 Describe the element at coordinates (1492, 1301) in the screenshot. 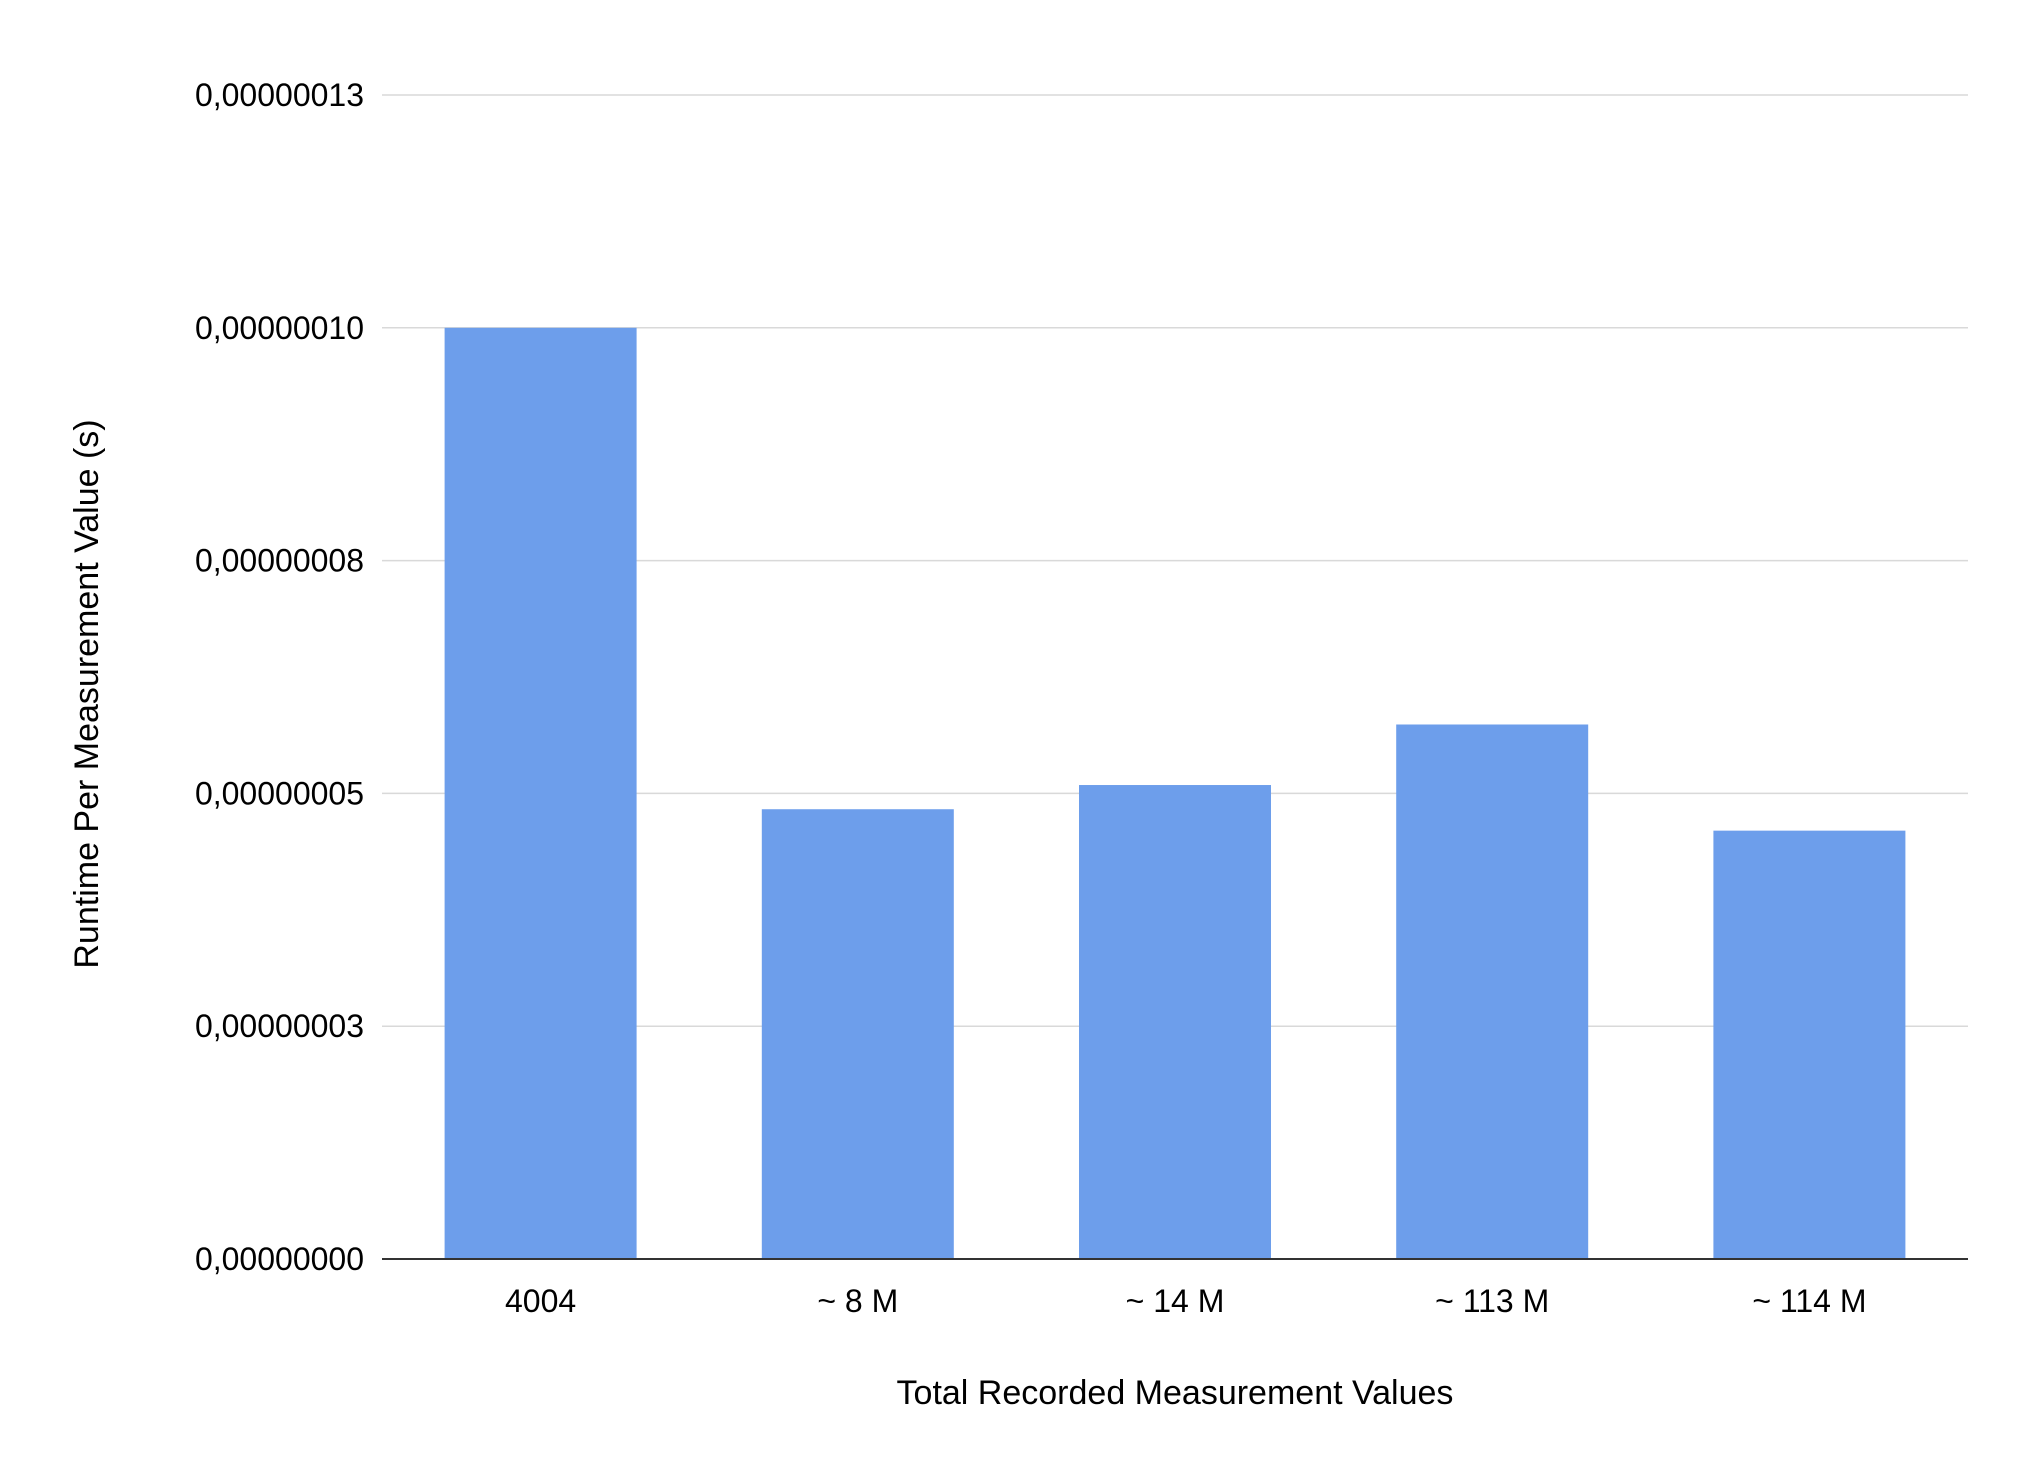

I see `x-tick-label: ~ 113 M` at that location.